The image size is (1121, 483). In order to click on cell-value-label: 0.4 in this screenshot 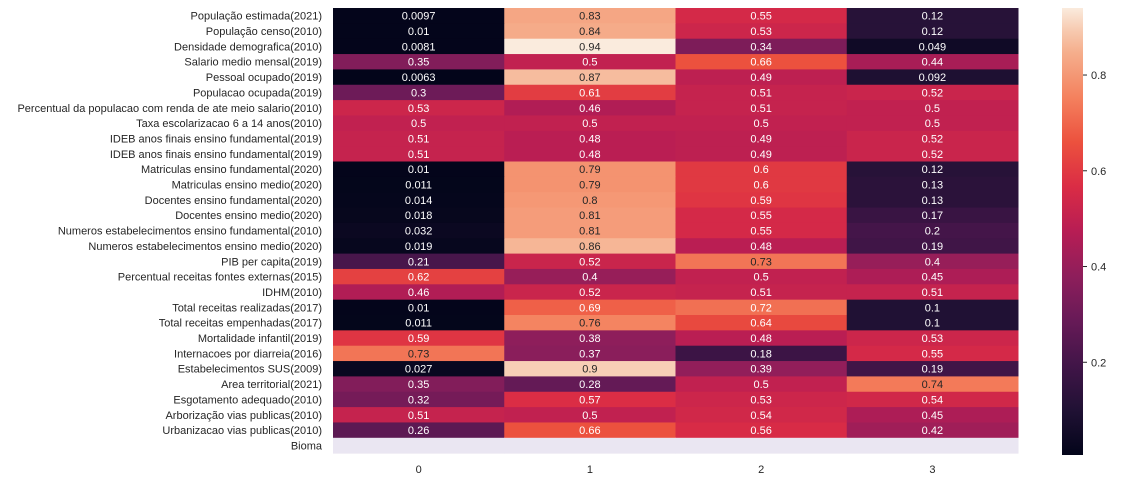, I will do `click(589, 278)`.